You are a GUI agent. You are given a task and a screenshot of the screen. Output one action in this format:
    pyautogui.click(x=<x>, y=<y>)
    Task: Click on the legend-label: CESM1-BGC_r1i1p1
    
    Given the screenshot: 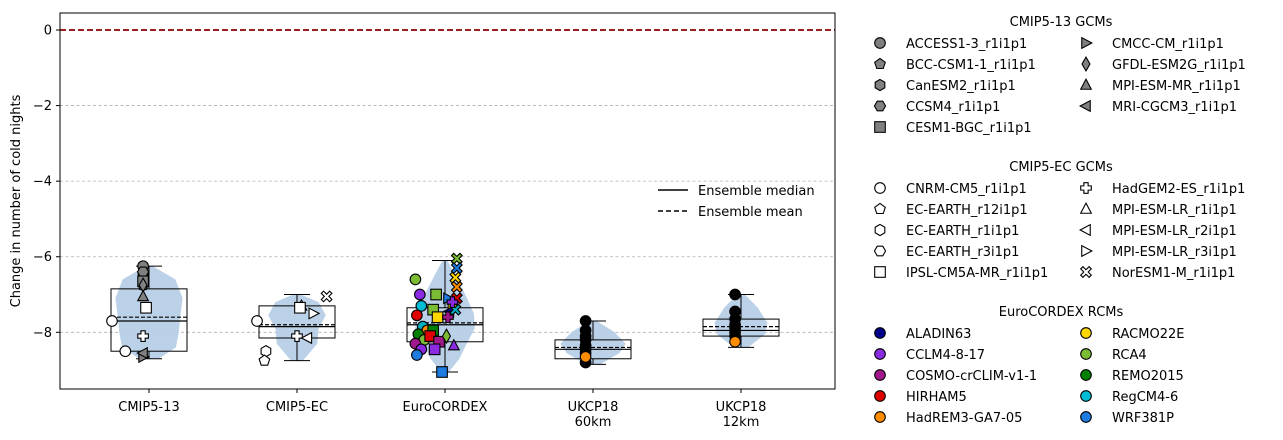 What is the action you would take?
    pyautogui.click(x=969, y=128)
    